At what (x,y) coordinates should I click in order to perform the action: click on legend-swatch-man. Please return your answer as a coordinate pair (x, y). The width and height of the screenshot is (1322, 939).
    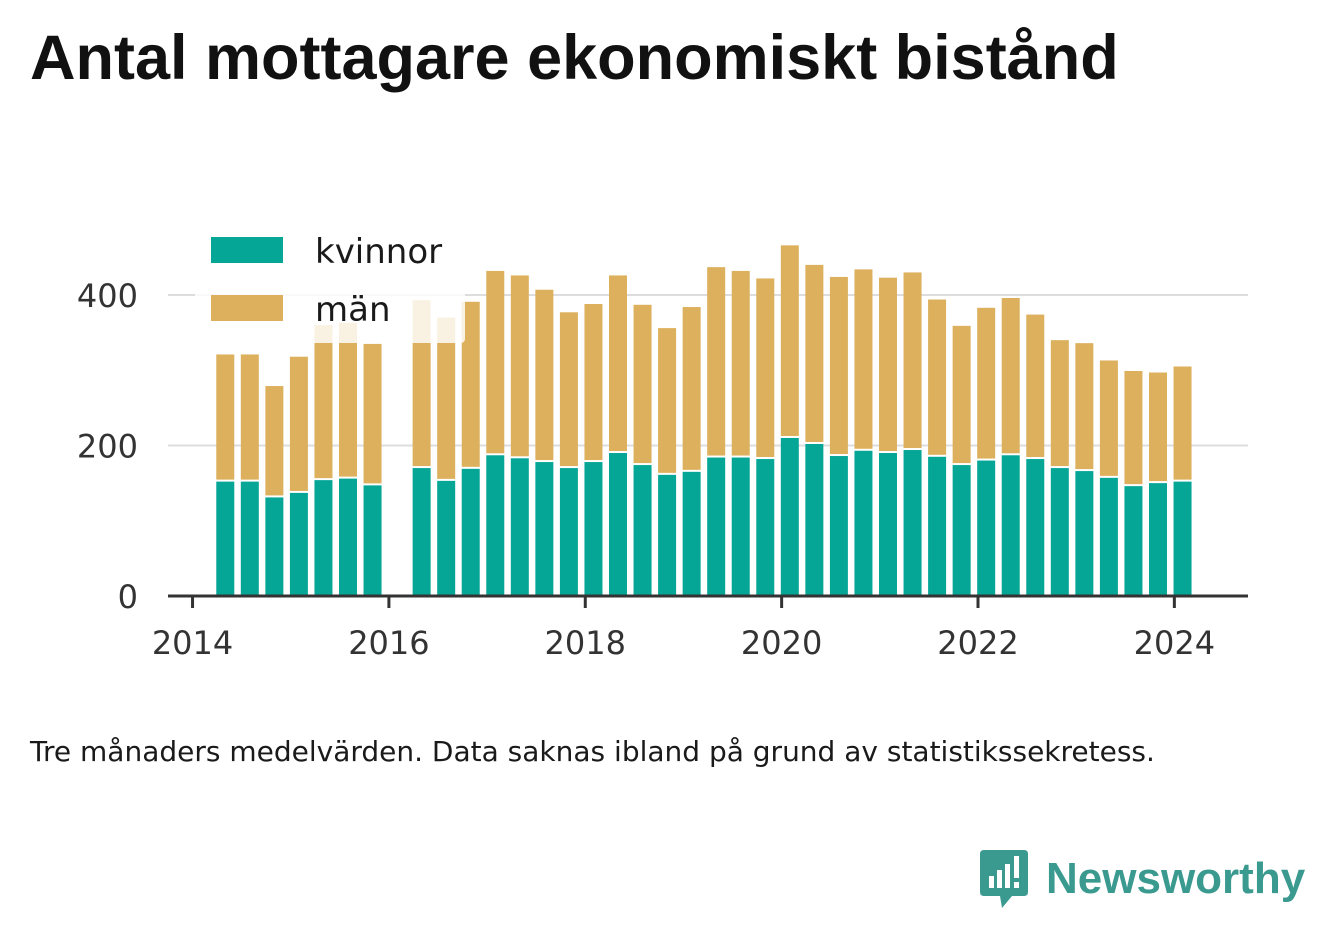
    Looking at the image, I should click on (247, 308).